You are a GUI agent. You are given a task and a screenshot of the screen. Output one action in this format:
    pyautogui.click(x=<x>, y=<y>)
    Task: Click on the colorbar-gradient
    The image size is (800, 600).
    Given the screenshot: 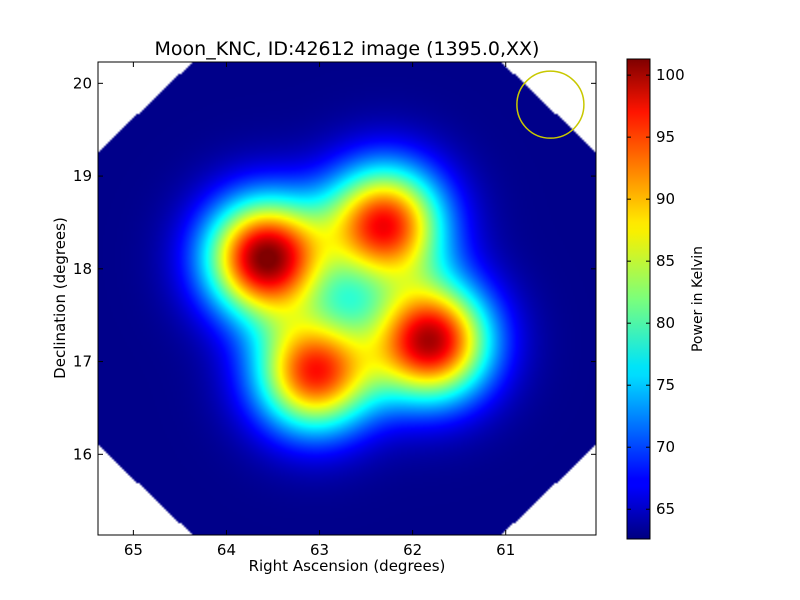 What is the action you would take?
    pyautogui.click(x=638, y=299)
    